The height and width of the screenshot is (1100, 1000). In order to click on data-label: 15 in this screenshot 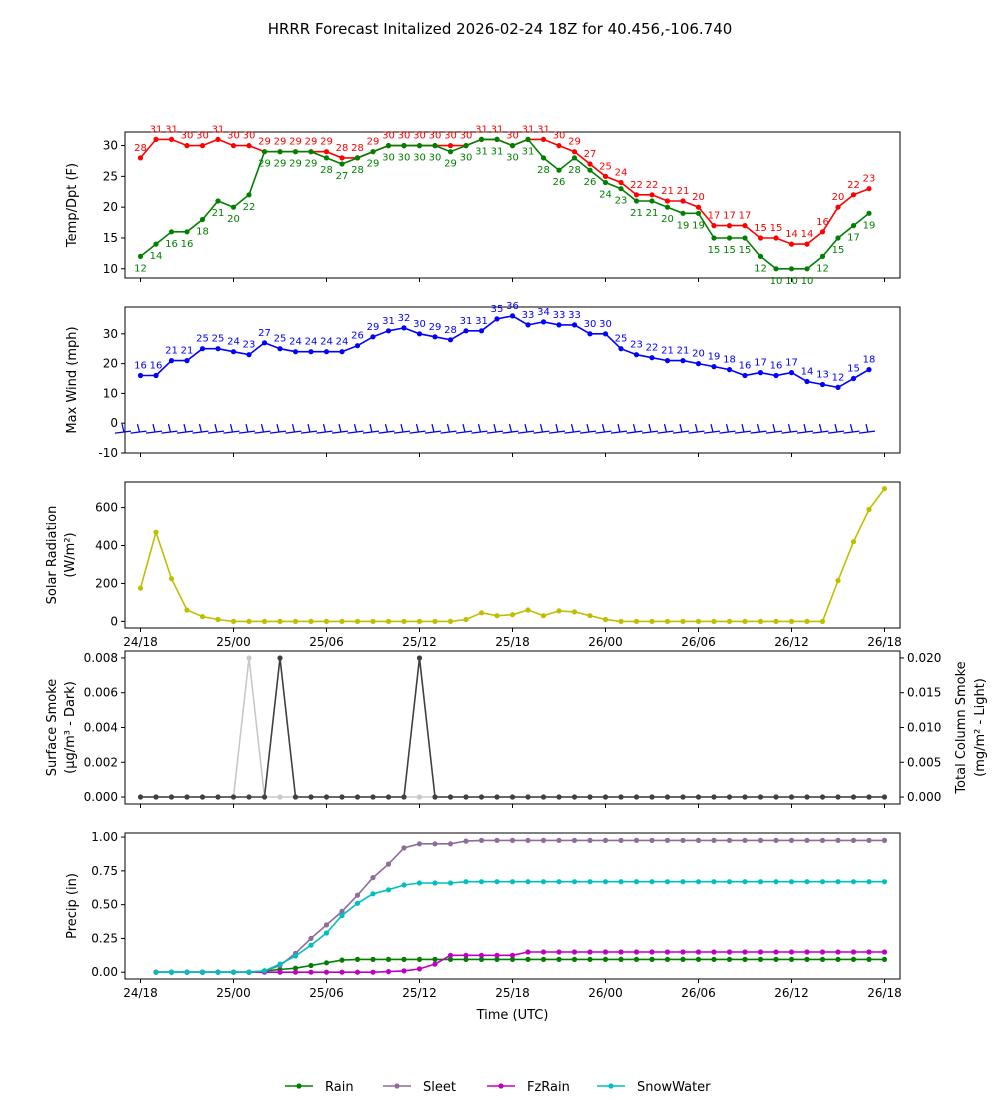, I will do `click(838, 250)`.